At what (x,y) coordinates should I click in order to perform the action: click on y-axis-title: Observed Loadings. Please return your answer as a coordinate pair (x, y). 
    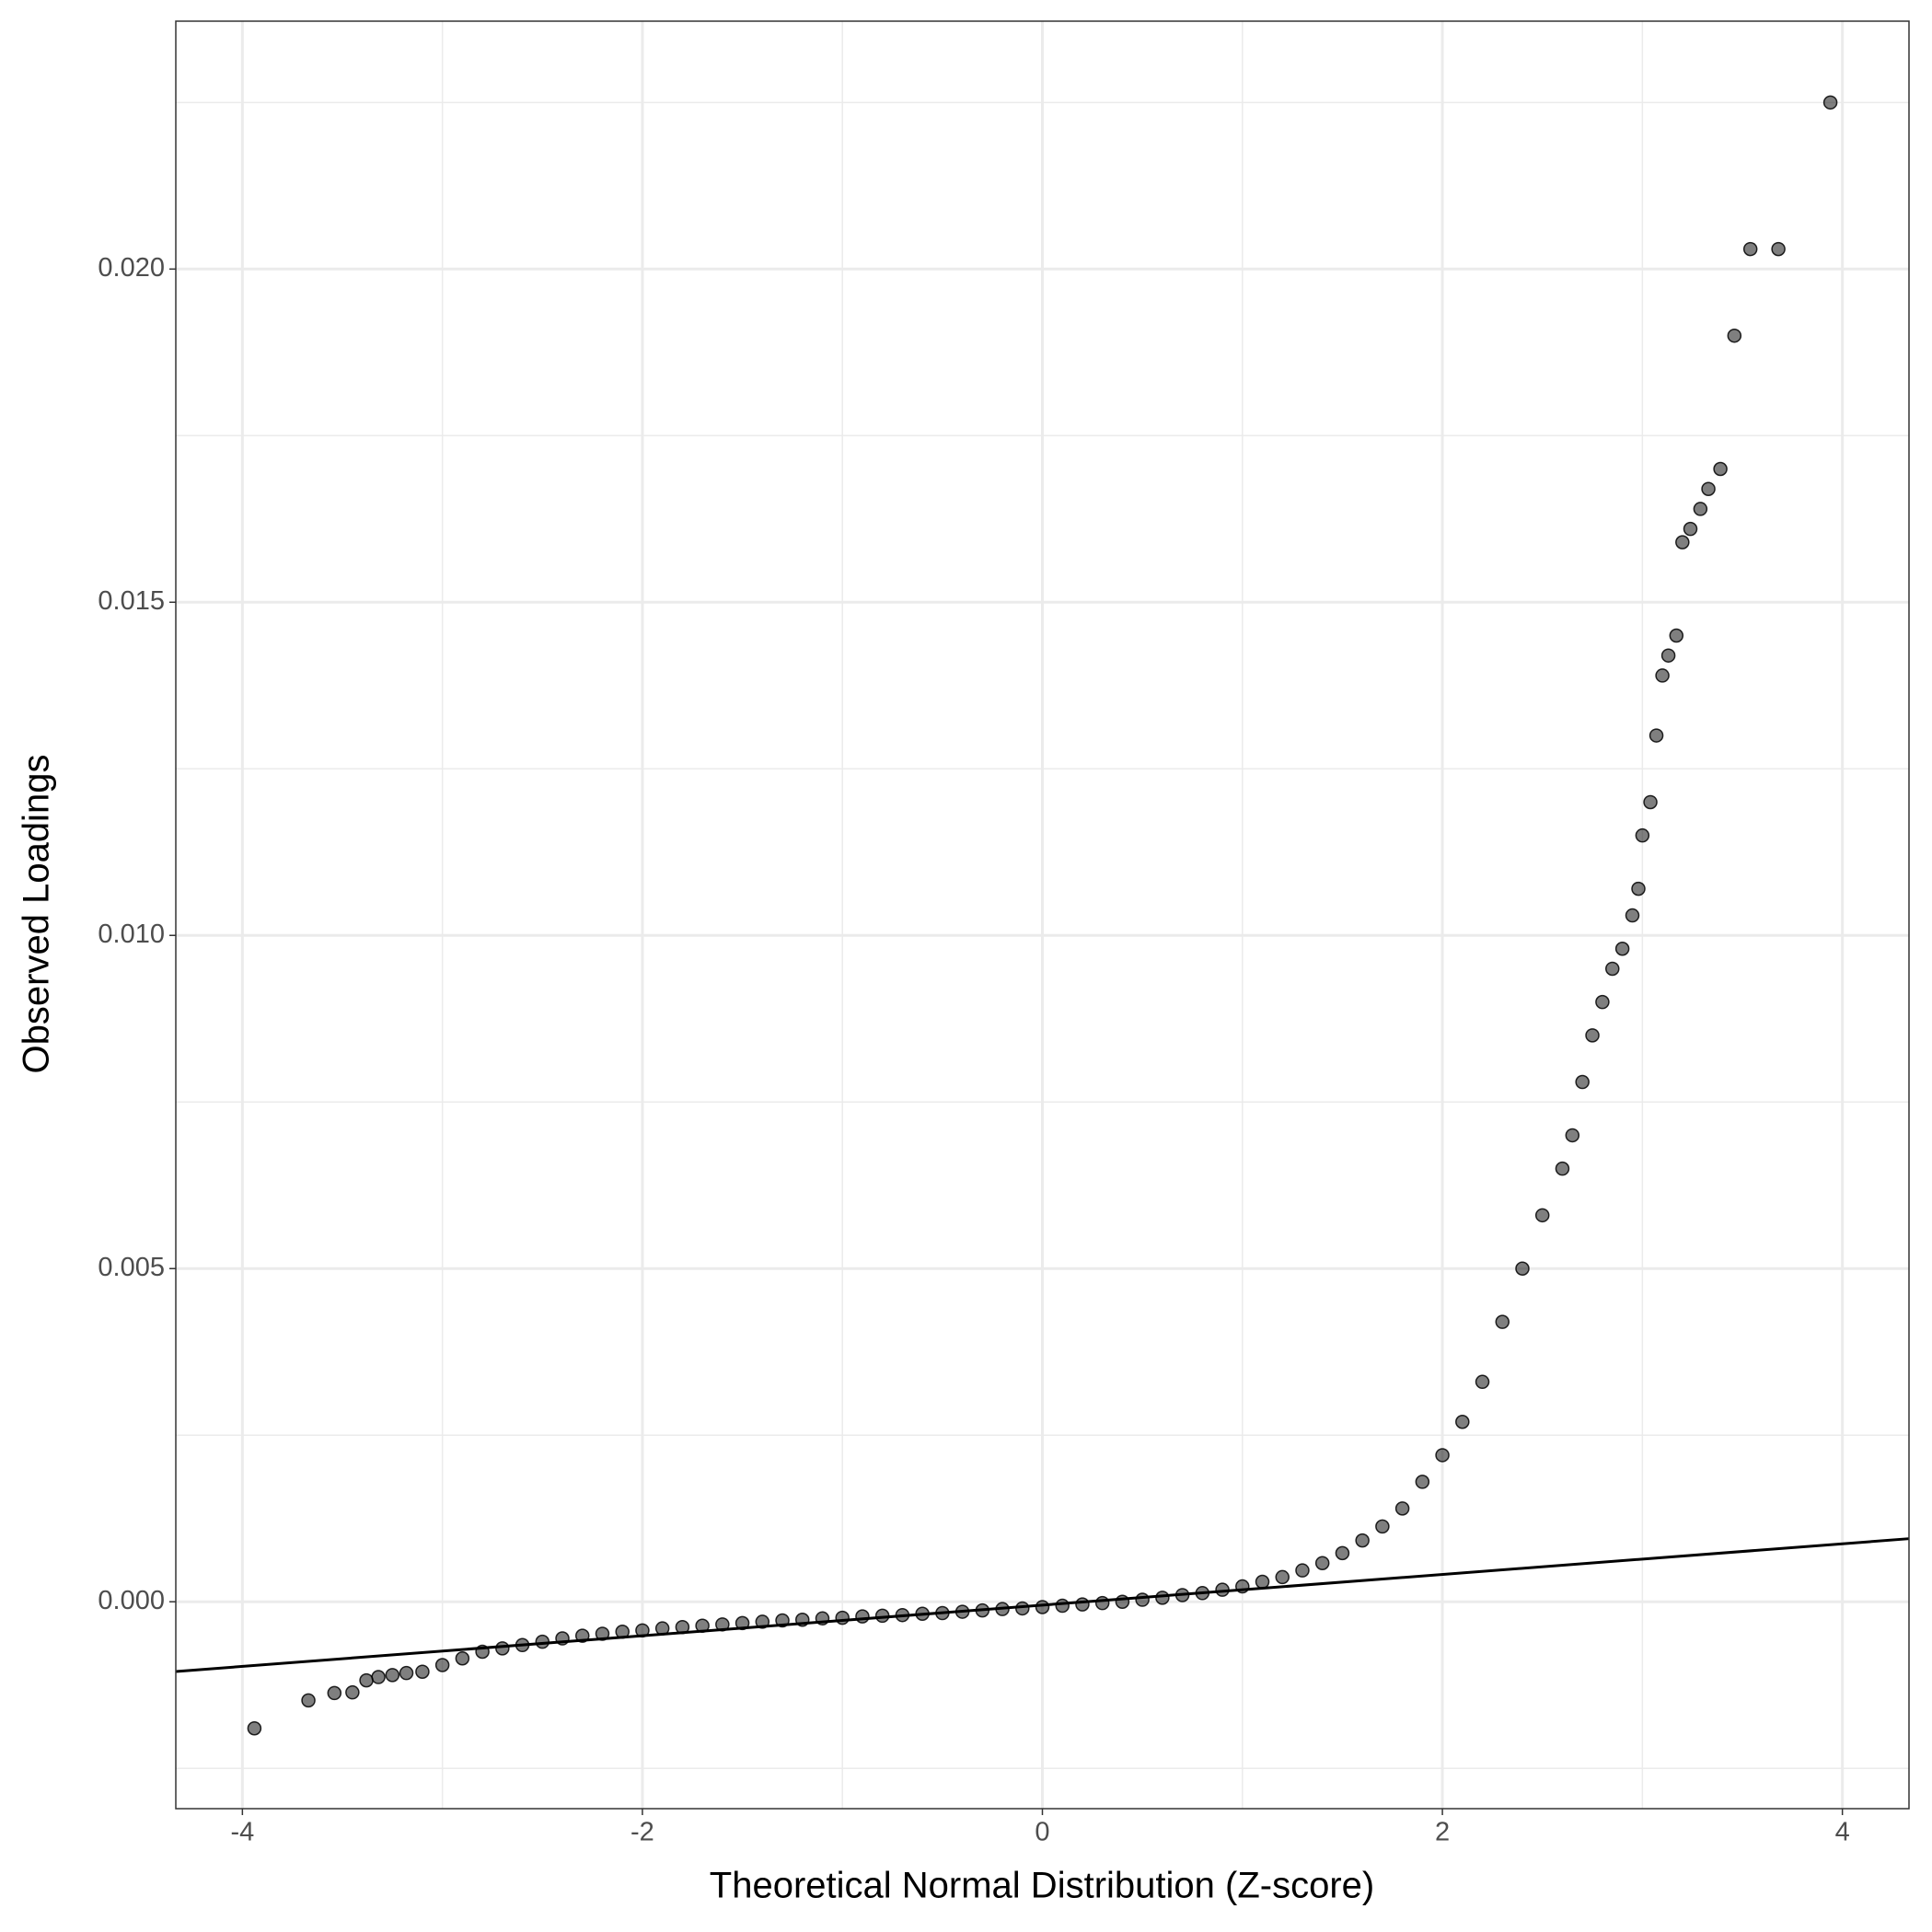
    Looking at the image, I should click on (37, 915).